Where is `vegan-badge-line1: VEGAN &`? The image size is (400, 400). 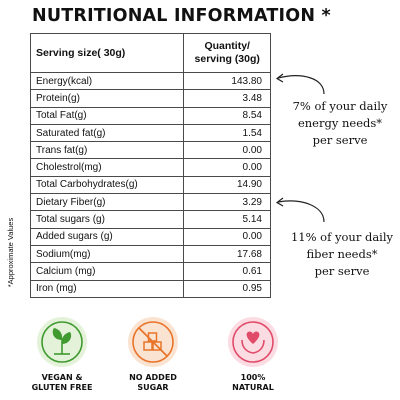 vegan-badge-line1: VEGAN & is located at coordinates (62, 377).